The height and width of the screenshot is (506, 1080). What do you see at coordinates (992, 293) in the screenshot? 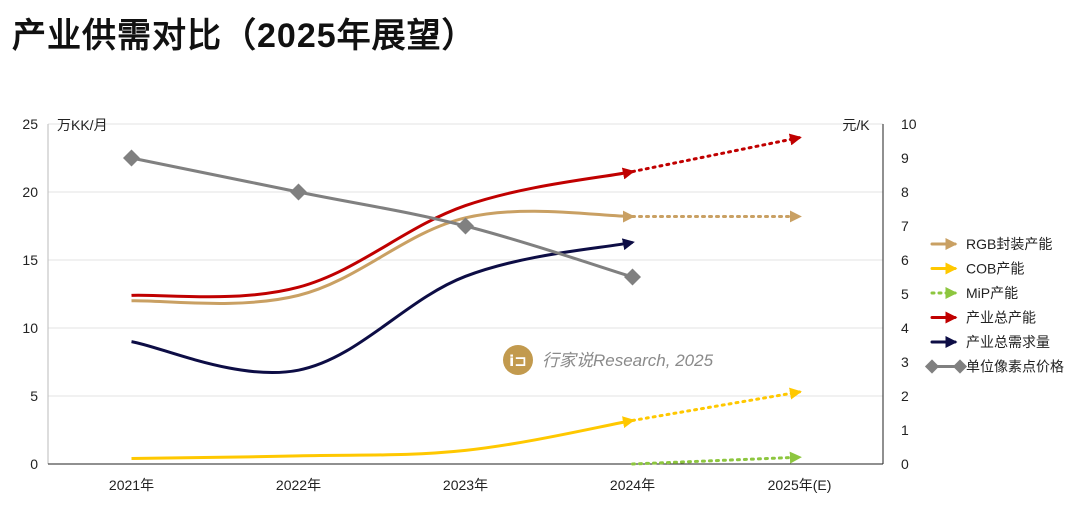
I see `legend-label: MiP产能` at bounding box center [992, 293].